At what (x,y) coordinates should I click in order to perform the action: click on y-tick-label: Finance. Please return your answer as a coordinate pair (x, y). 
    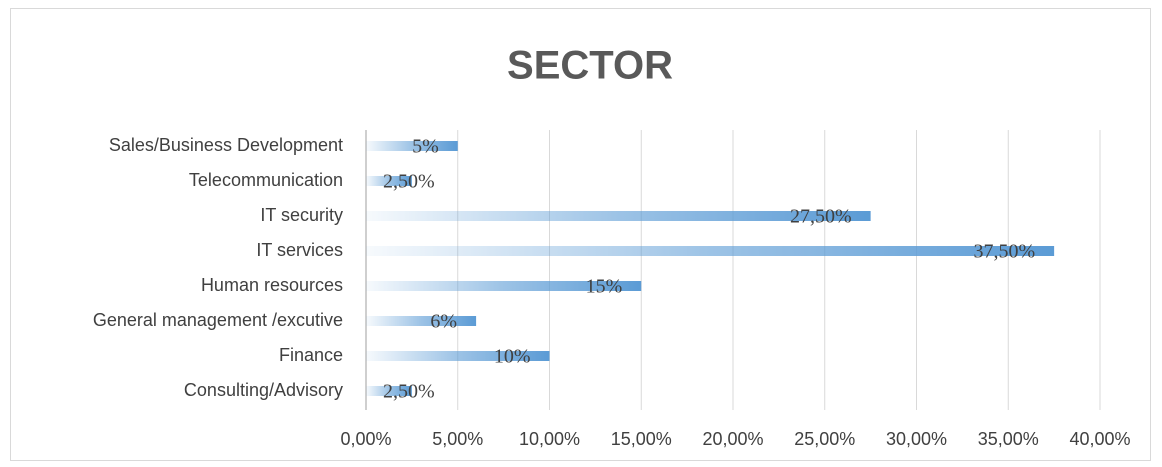
    Looking at the image, I should click on (311, 355).